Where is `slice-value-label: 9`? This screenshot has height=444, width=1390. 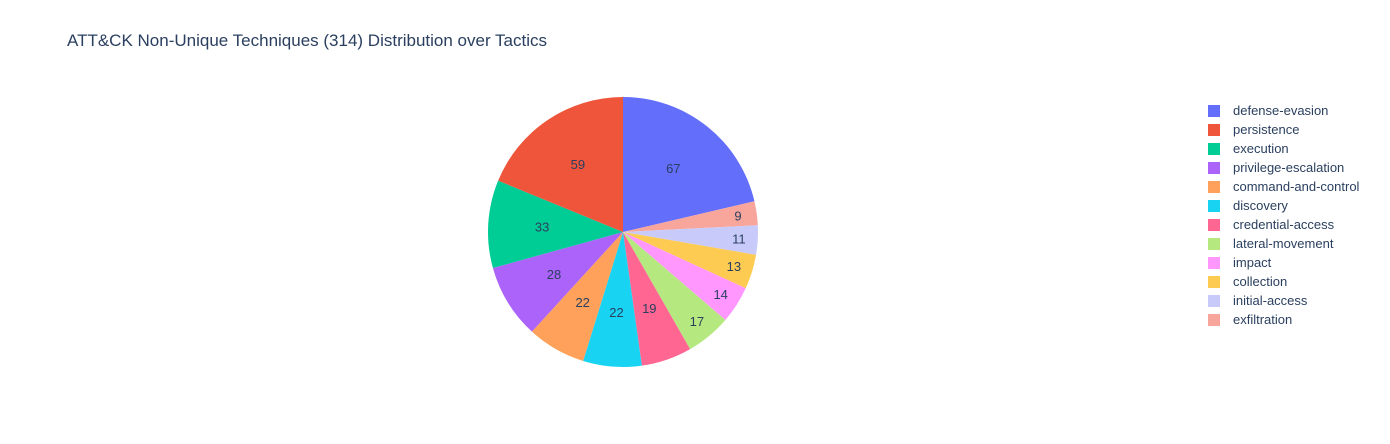
slice-value-label: 9 is located at coordinates (737, 215).